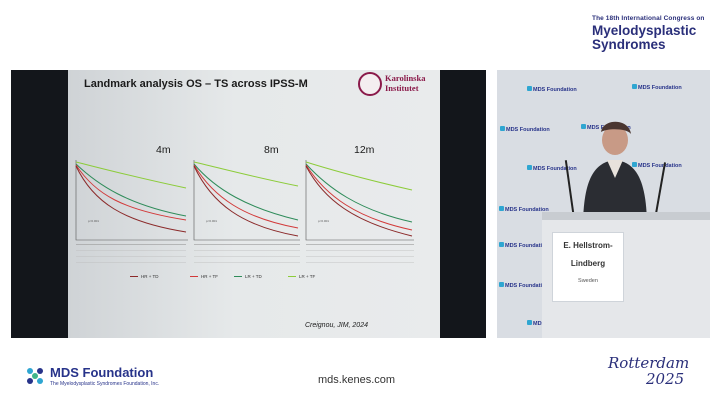 This screenshot has width=720, height=404. What do you see at coordinates (588, 263) in the screenshot?
I see `speaker-name-2: Lindberg` at bounding box center [588, 263].